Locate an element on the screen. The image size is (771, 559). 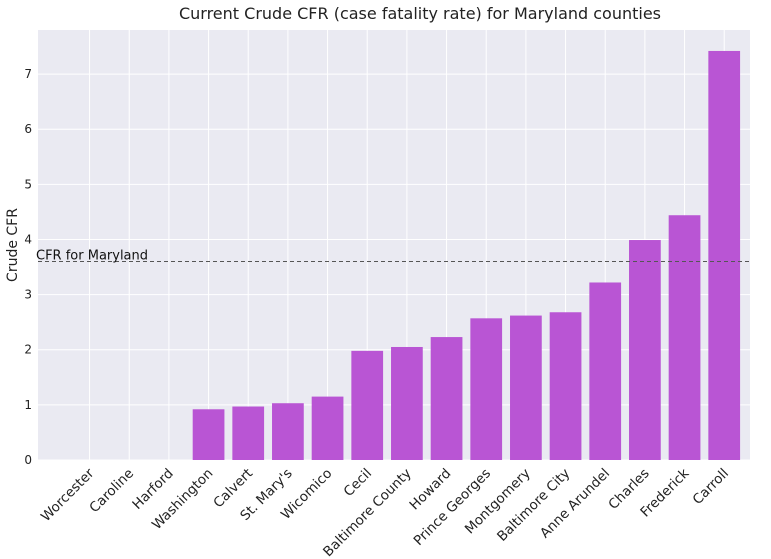
y-axis-ticks: 0 1 2 3 4 5 6 7 is located at coordinates (28, 267).